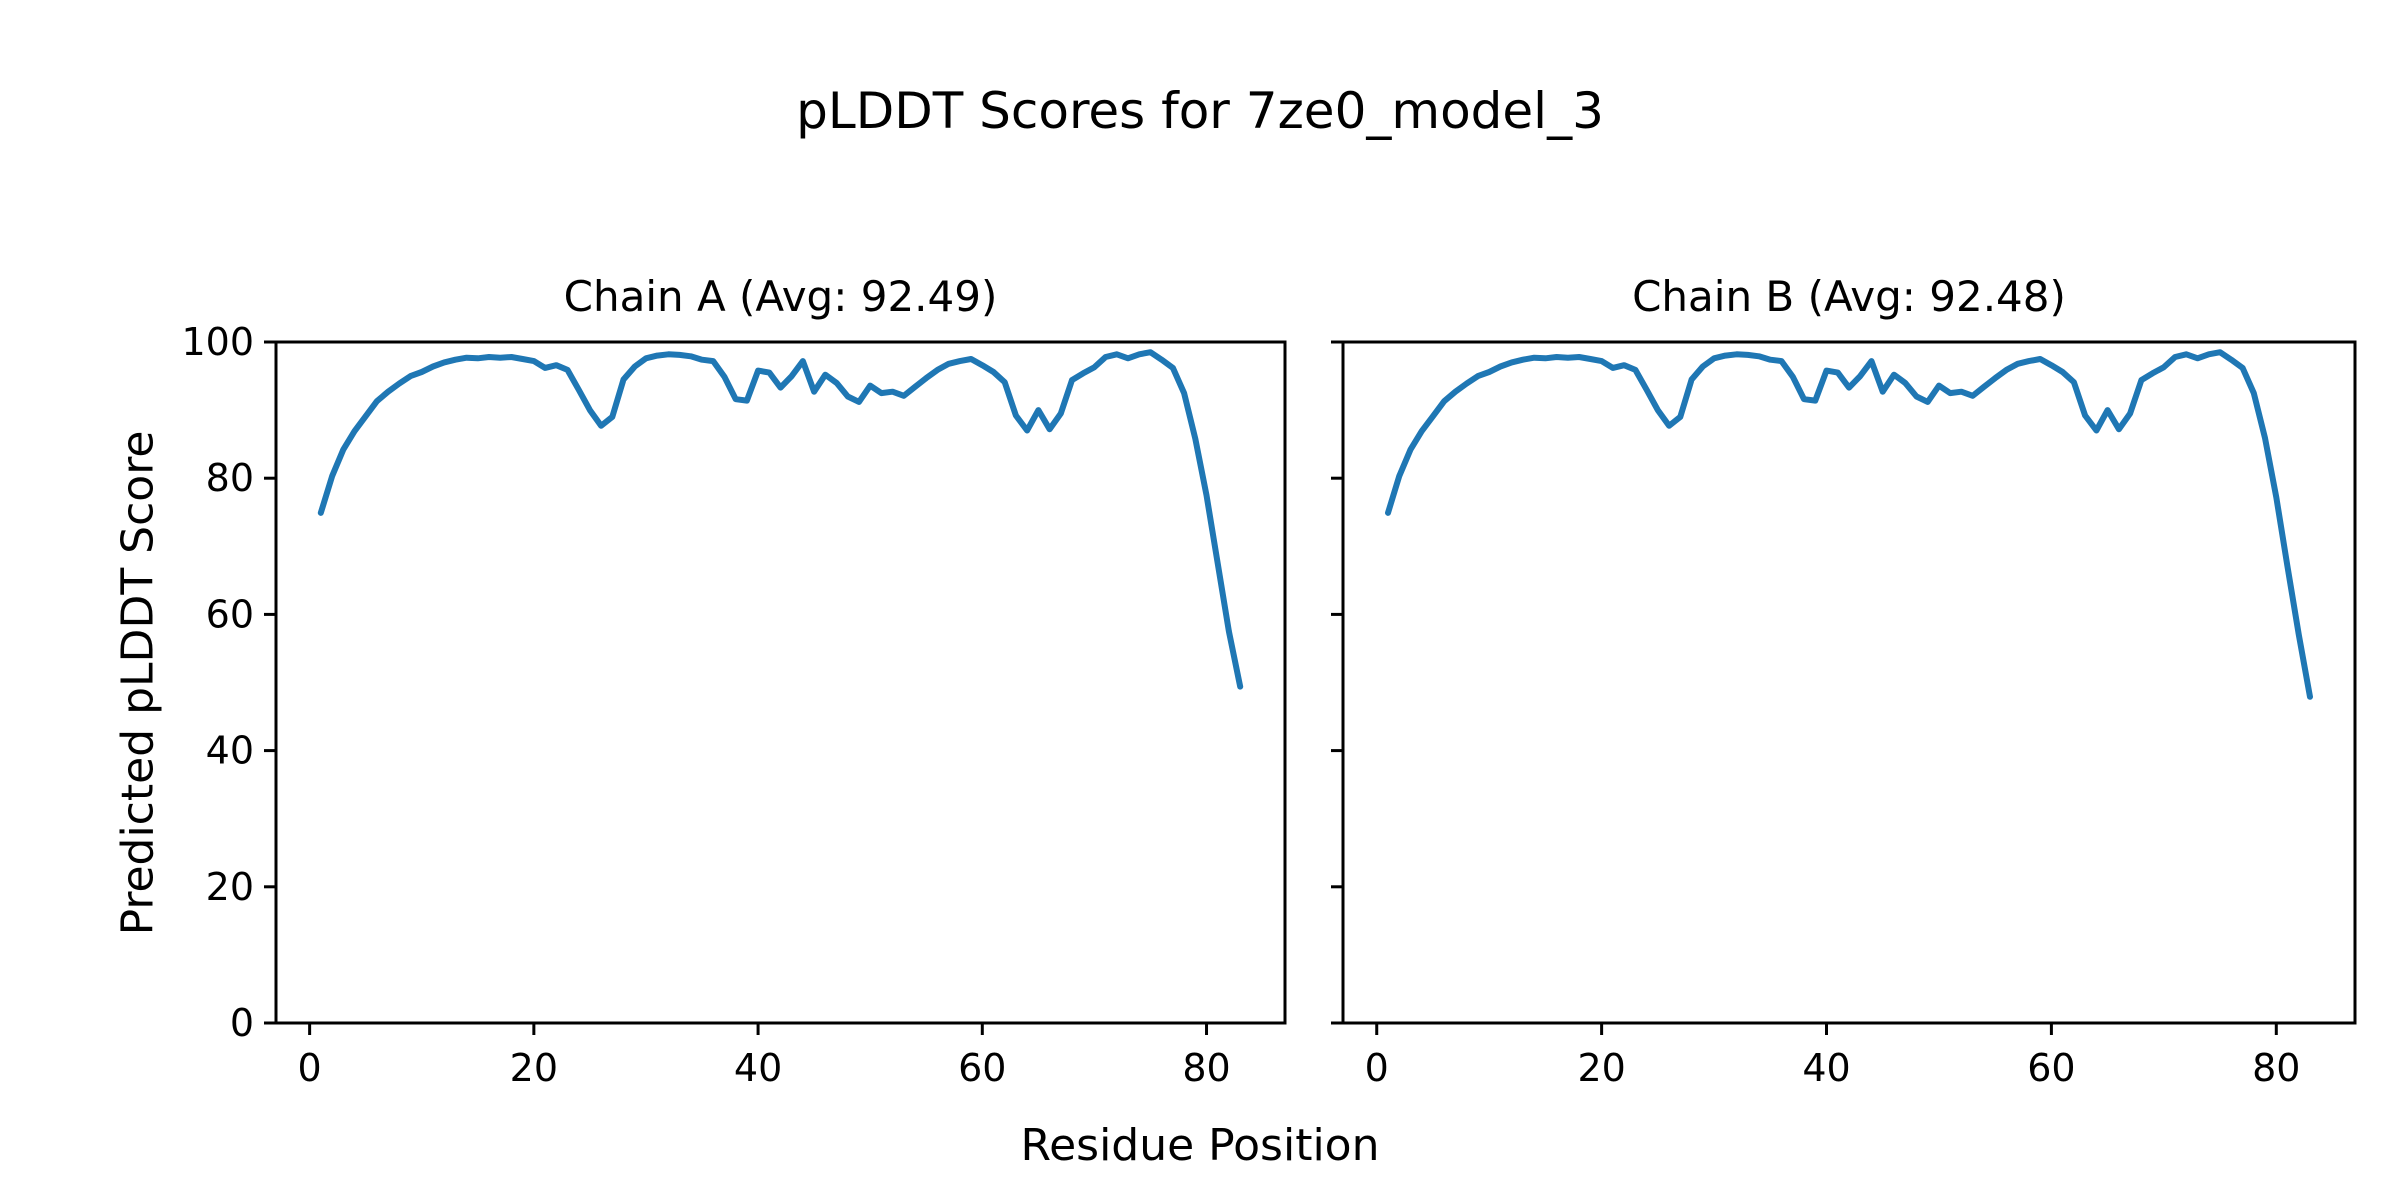 The width and height of the screenshot is (2400, 1200). I want to click on y-tick-label: 40, so click(230, 751).